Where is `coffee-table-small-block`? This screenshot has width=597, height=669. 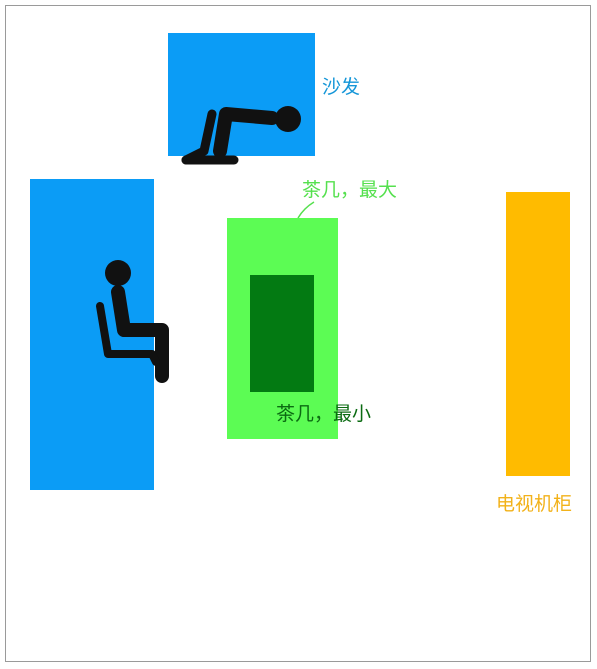 coffee-table-small-block is located at coordinates (282, 333).